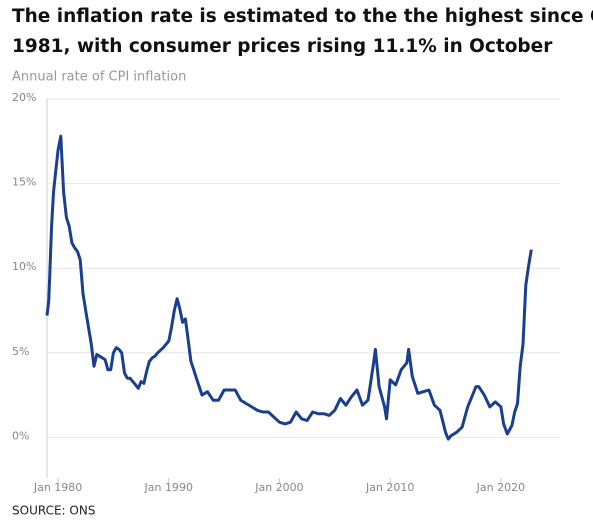  What do you see at coordinates (57, 487) in the screenshot?
I see `x-tick-label: Jan 1980` at bounding box center [57, 487].